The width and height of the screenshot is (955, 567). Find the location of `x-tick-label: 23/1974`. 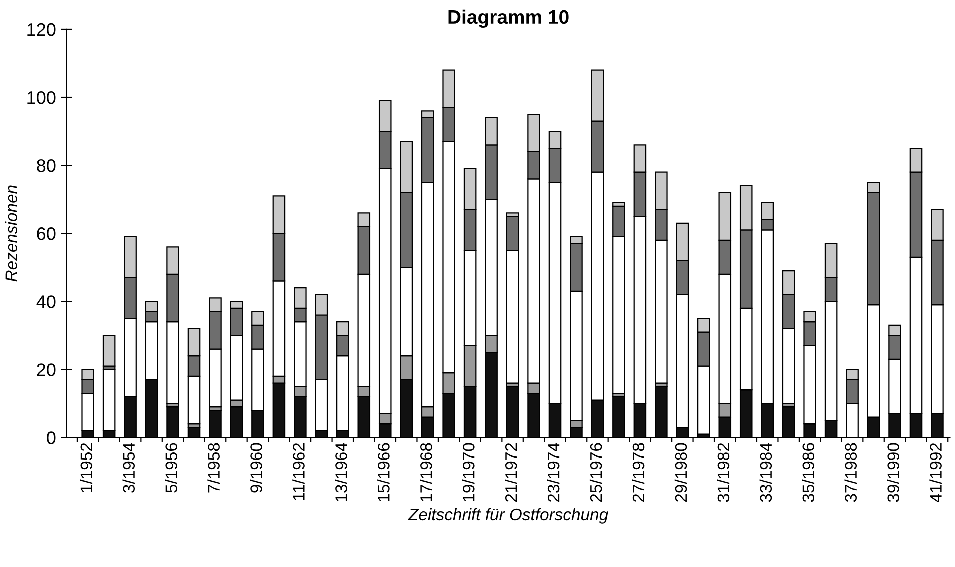

x-tick-label: 23/1974 is located at coordinates (553, 472).